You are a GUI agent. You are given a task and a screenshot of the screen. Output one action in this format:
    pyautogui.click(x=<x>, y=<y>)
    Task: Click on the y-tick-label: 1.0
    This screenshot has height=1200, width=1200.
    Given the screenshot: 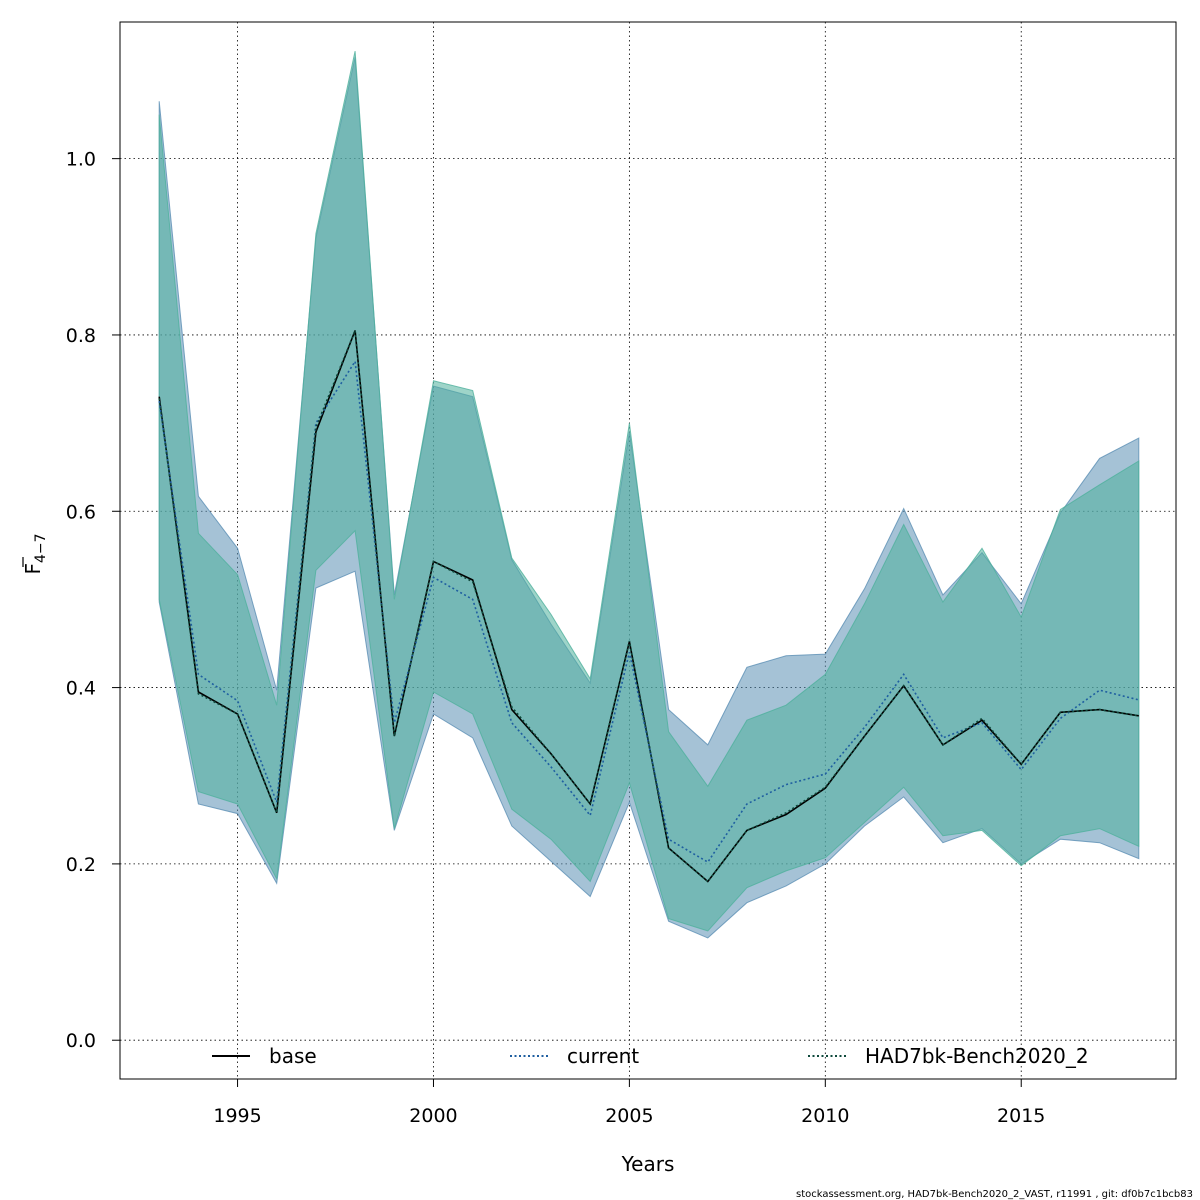 What is the action you would take?
    pyautogui.click(x=81, y=160)
    